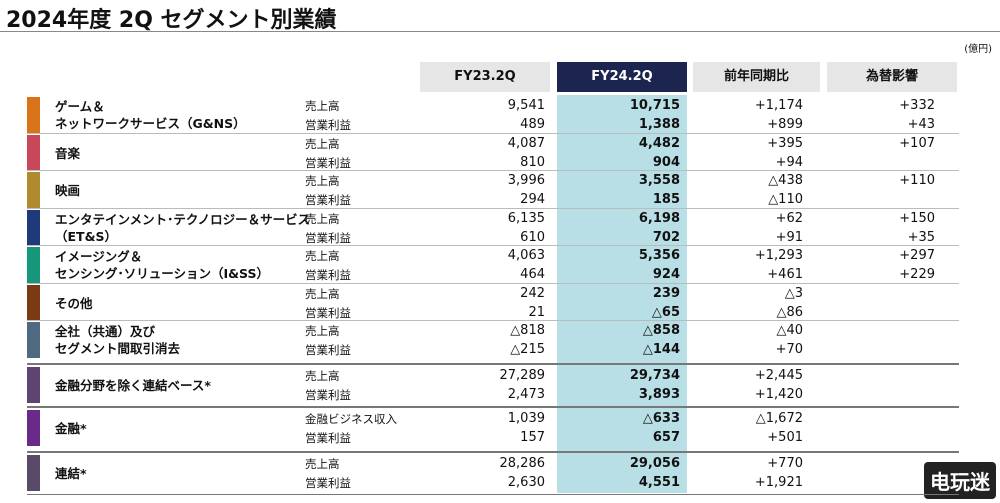 This screenshot has width=1000, height=503. What do you see at coordinates (526, 255) in the screenshot?
I see `cell: 4,063` at bounding box center [526, 255].